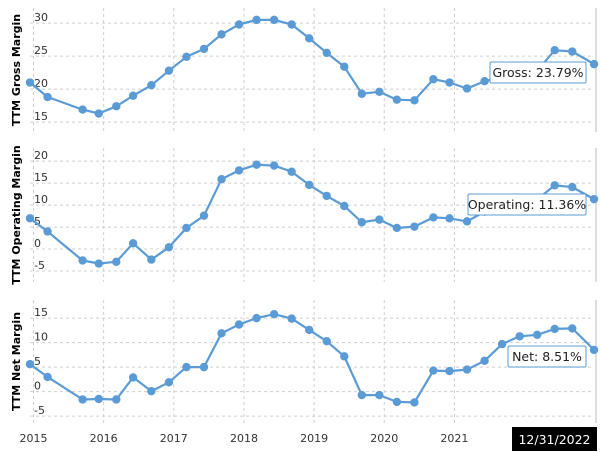 The image size is (600, 452). Describe the element at coordinates (314, 438) in the screenshot. I see `x-tick-label: 2019` at that location.